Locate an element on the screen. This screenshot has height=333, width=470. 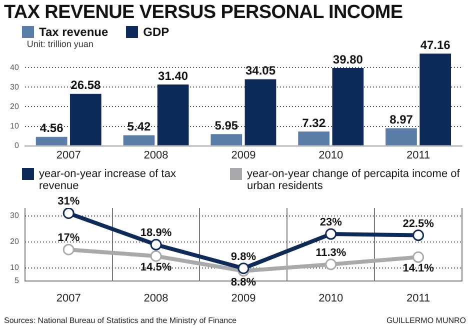
data-label: 5.95 is located at coordinates (226, 125).